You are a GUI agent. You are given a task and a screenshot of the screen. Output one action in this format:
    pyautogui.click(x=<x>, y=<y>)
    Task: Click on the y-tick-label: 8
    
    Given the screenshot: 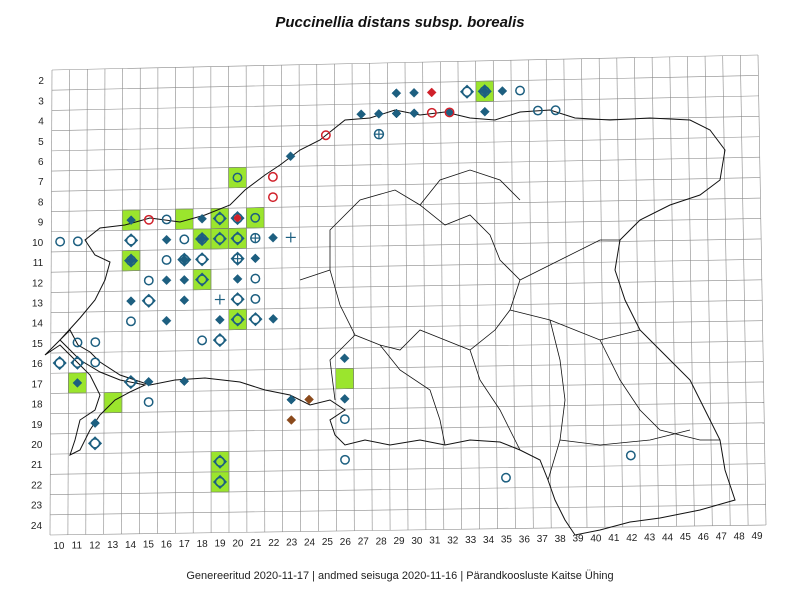 What is the action you would take?
    pyautogui.click(x=41, y=202)
    